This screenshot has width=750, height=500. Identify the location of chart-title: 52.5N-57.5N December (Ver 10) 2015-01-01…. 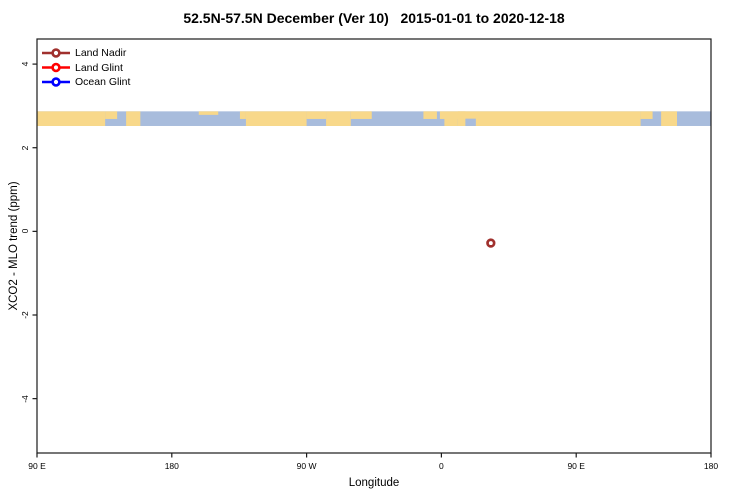
(374, 18).